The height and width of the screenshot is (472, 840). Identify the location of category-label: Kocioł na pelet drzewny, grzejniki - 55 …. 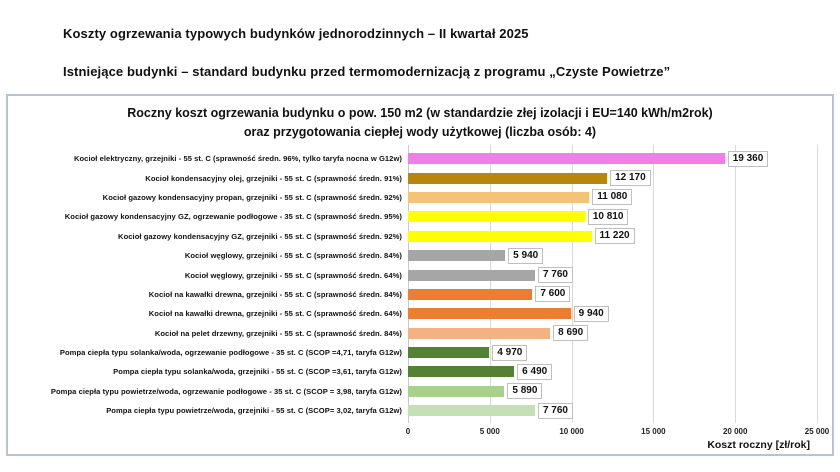
(278, 333).